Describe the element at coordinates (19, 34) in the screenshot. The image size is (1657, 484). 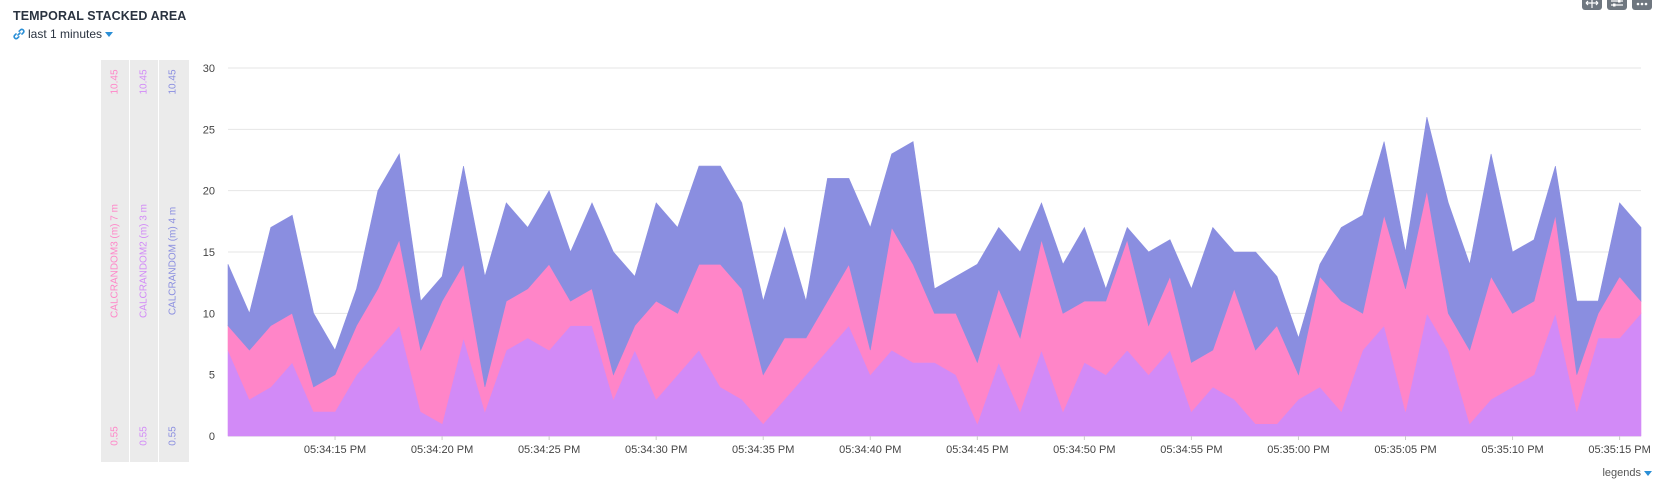
I see `link-icon` at that location.